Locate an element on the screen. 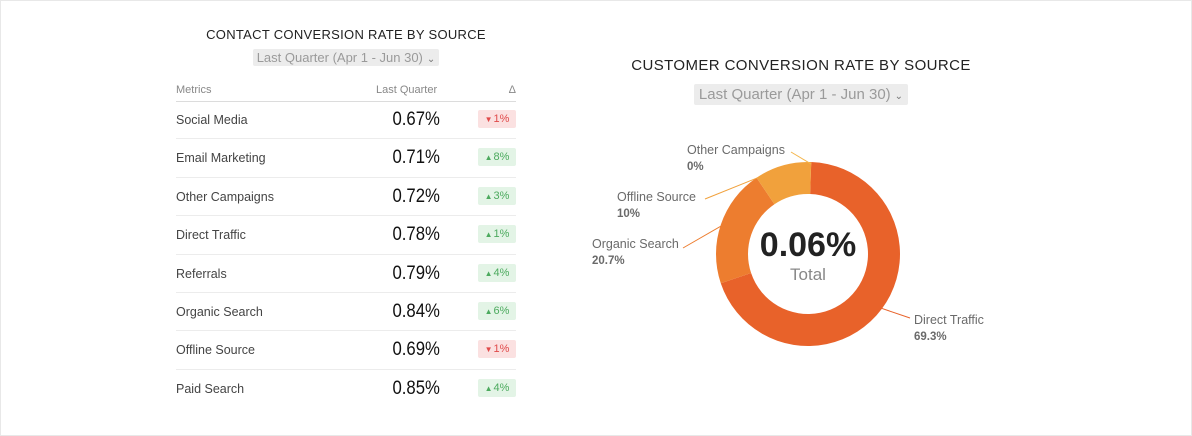  slice-percent-label: 20.7% is located at coordinates (608, 261).